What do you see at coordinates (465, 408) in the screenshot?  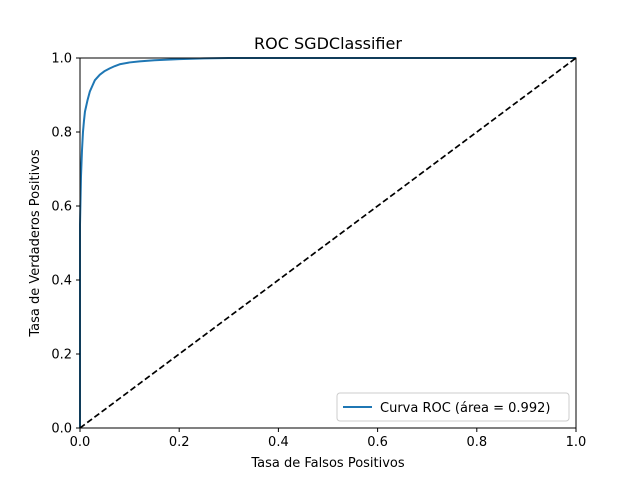 I see `legend-entry: Curva ROC (área = 0.992)` at bounding box center [465, 408].